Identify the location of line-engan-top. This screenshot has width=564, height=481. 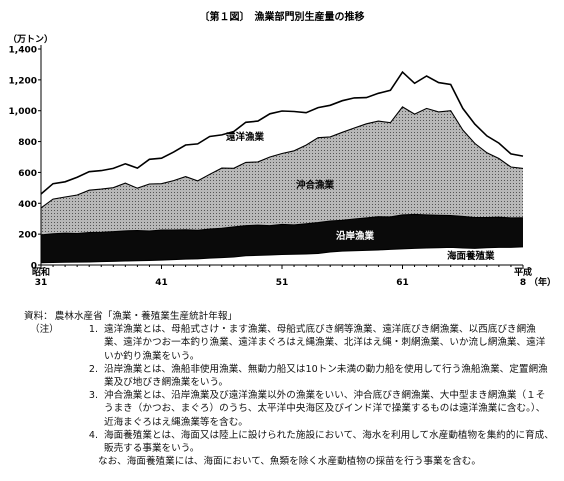
(282, 224).